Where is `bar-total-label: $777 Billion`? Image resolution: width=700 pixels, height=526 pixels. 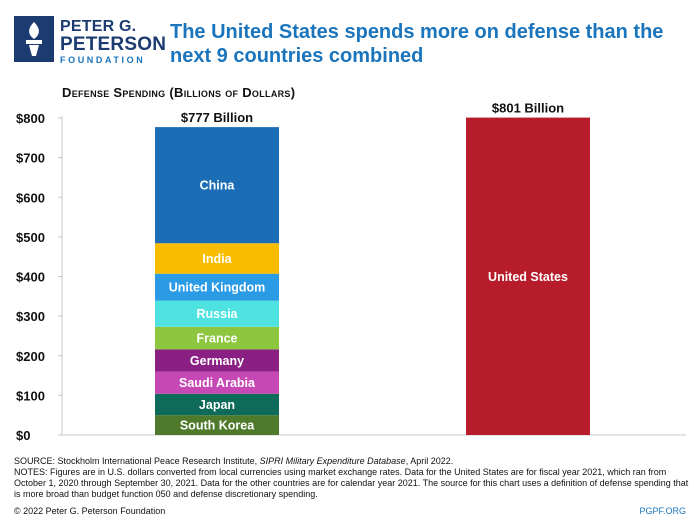
bar-total-label: $777 Billion is located at coordinates (217, 117).